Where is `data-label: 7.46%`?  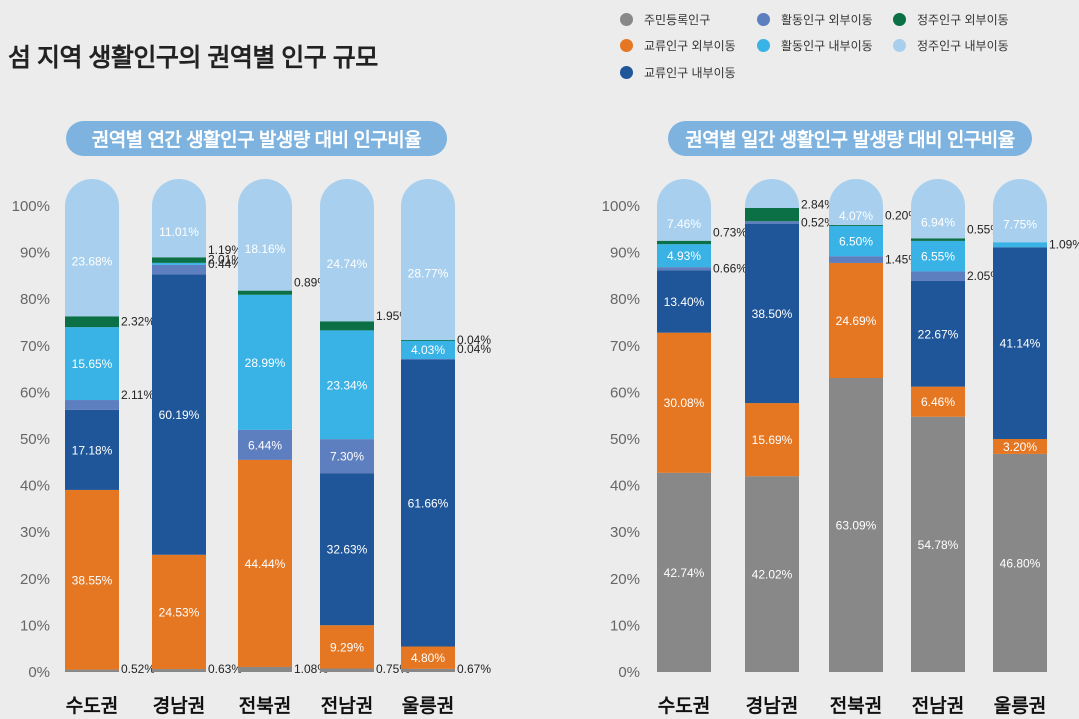
data-label: 7.46% is located at coordinates (684, 224).